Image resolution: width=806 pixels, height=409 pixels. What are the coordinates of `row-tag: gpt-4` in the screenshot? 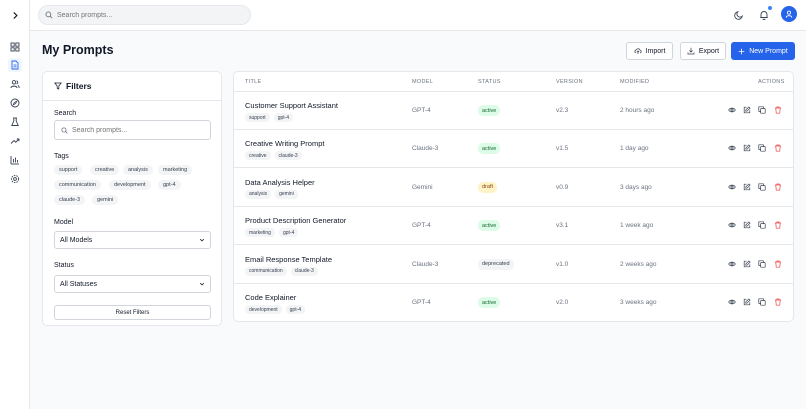 It's located at (288, 233).